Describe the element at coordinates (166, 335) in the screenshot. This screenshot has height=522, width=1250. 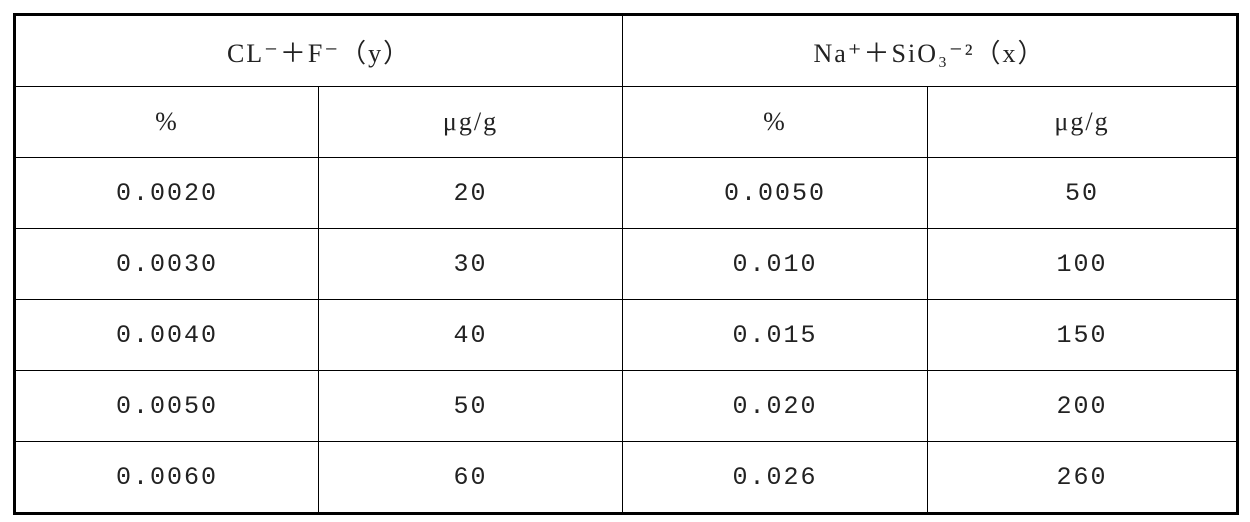
I see `cell: 0.0040` at that location.